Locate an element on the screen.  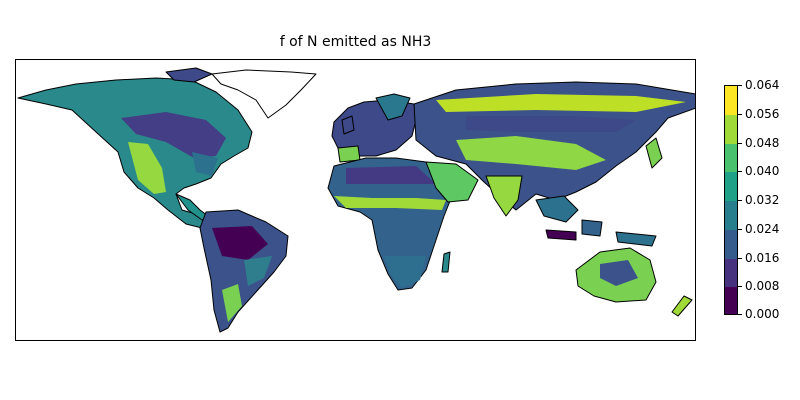
amazon-low is located at coordinates (240, 243).